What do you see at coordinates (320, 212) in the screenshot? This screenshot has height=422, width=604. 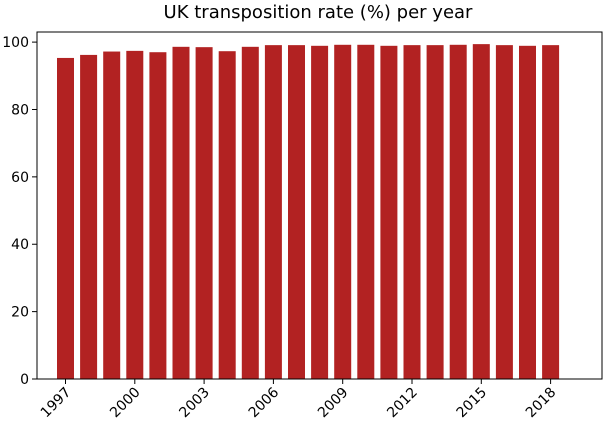 I see `bar-2008` at bounding box center [320, 212].